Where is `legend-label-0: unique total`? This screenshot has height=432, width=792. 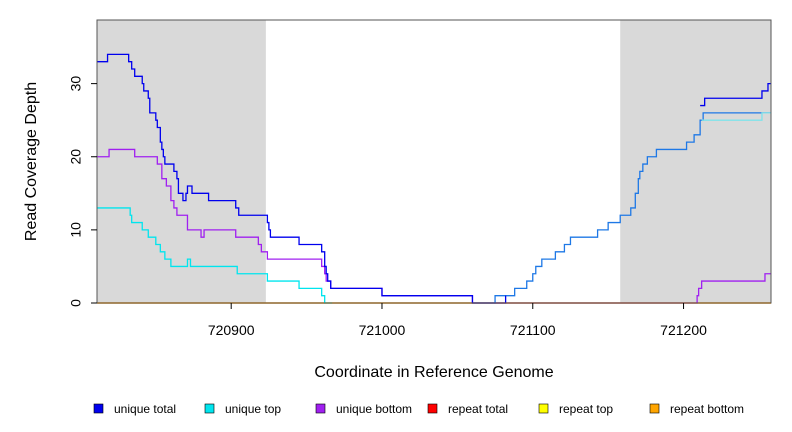 legend-label-0: unique total is located at coordinates (145, 409).